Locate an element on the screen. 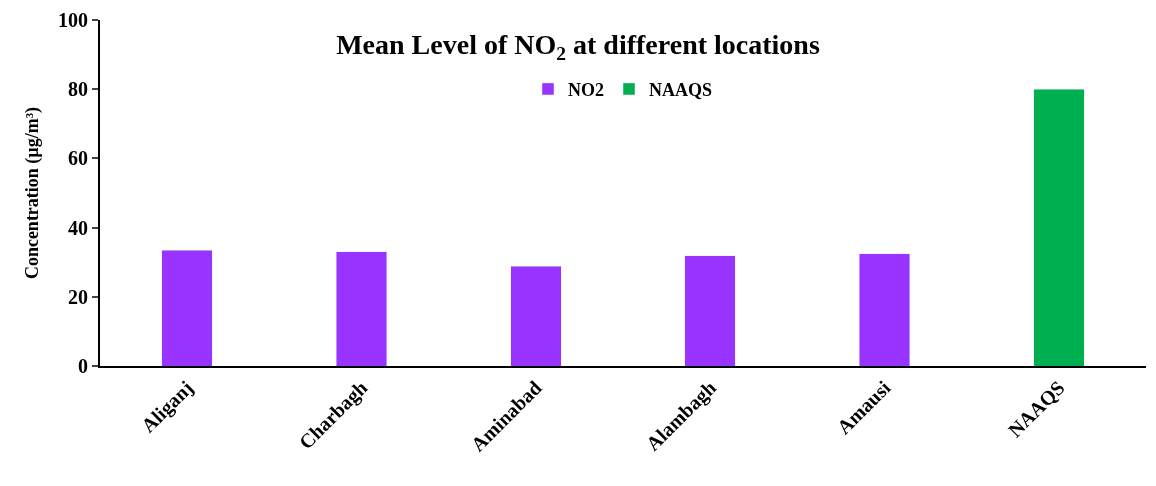 The width and height of the screenshot is (1156, 486). legend-label: NO2 is located at coordinates (586, 89).